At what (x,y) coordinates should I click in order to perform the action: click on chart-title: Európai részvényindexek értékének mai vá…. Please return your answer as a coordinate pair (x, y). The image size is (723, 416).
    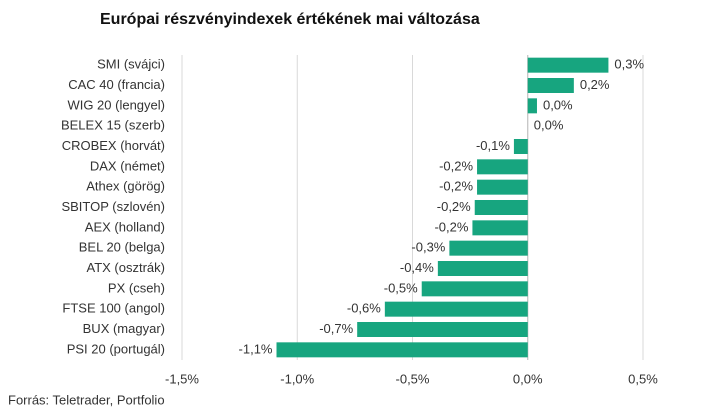
    Looking at the image, I should click on (290, 19).